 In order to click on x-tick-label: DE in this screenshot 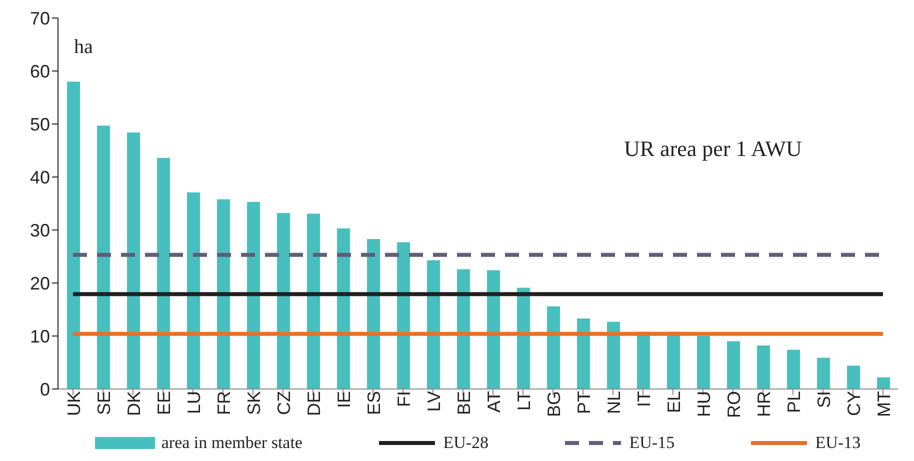, I will do `click(314, 403)`.